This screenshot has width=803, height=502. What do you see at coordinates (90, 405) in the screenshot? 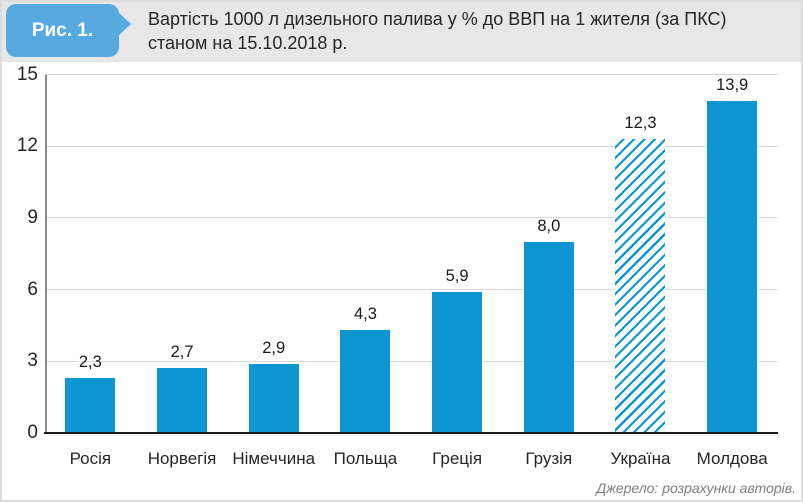
I see `bar-russia` at bounding box center [90, 405].